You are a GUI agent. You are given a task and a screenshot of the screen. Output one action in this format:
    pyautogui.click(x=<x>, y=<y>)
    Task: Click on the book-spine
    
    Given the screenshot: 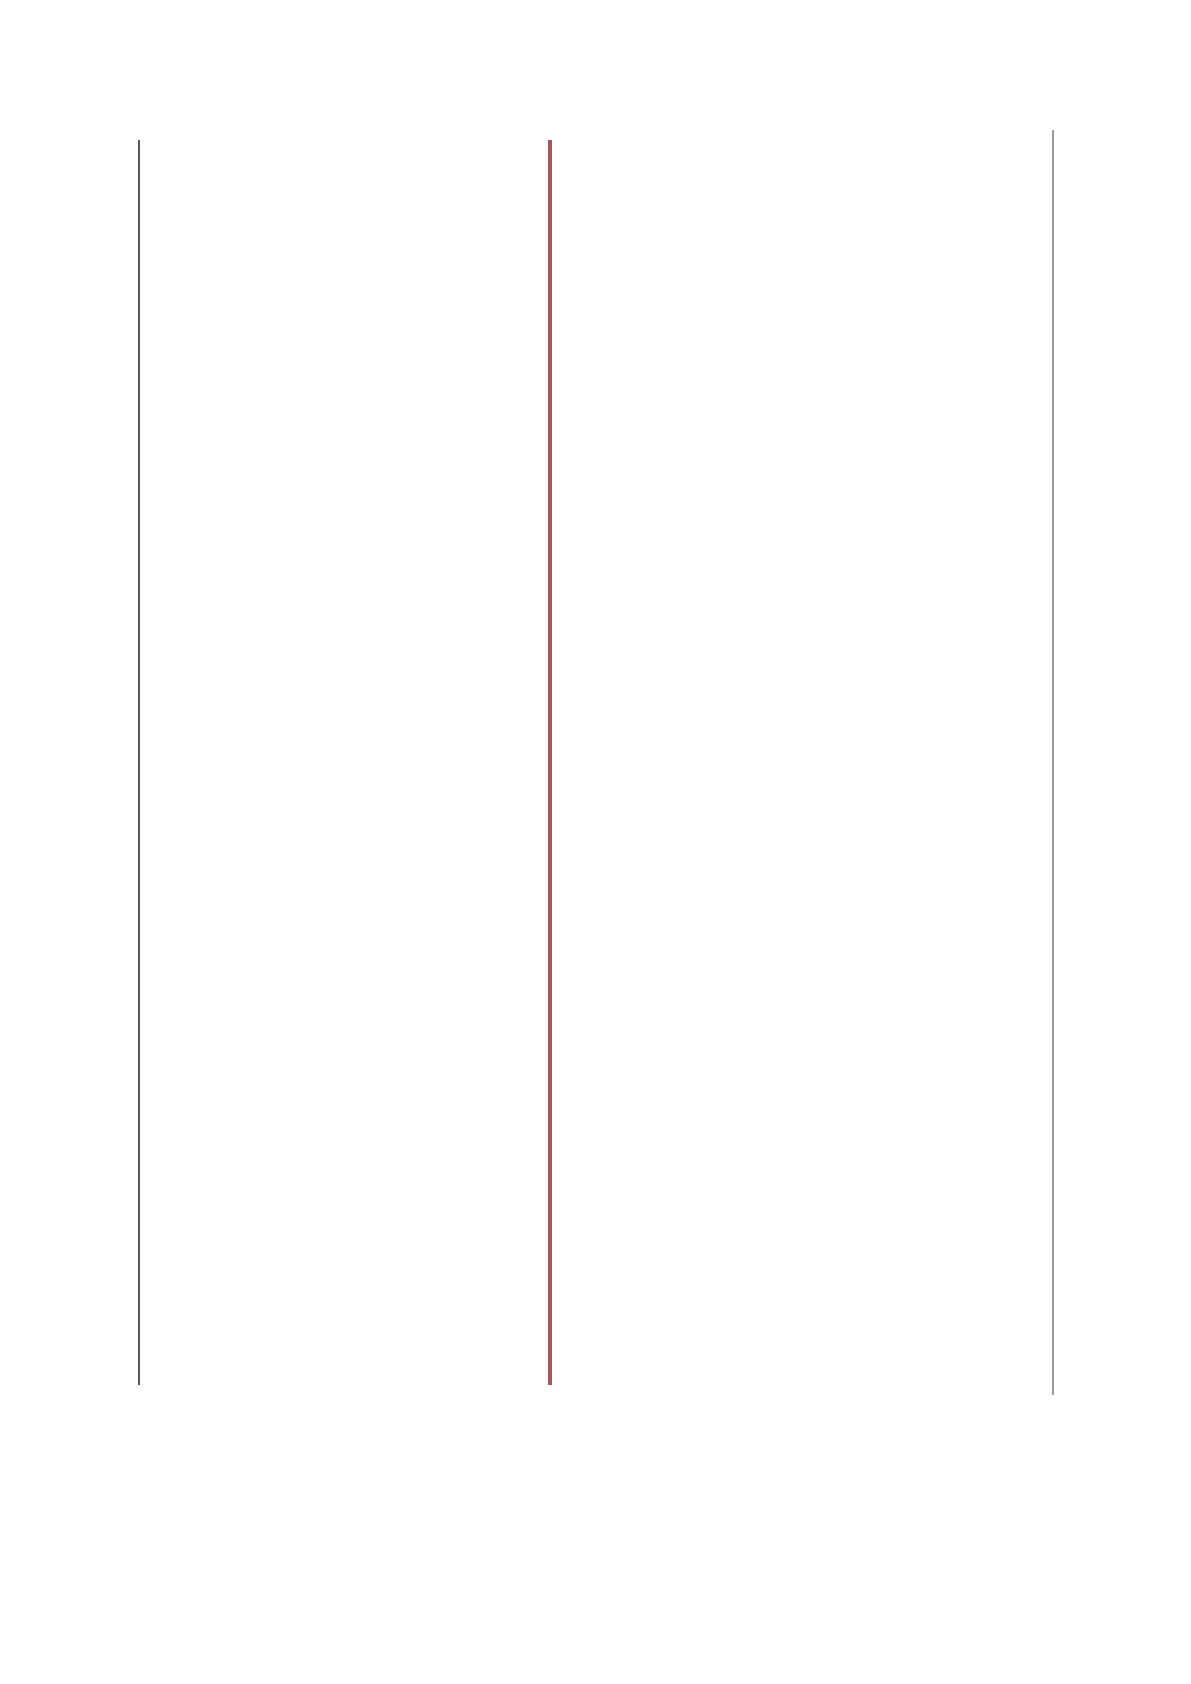 What is the action you would take?
    pyautogui.click(x=550, y=762)
    